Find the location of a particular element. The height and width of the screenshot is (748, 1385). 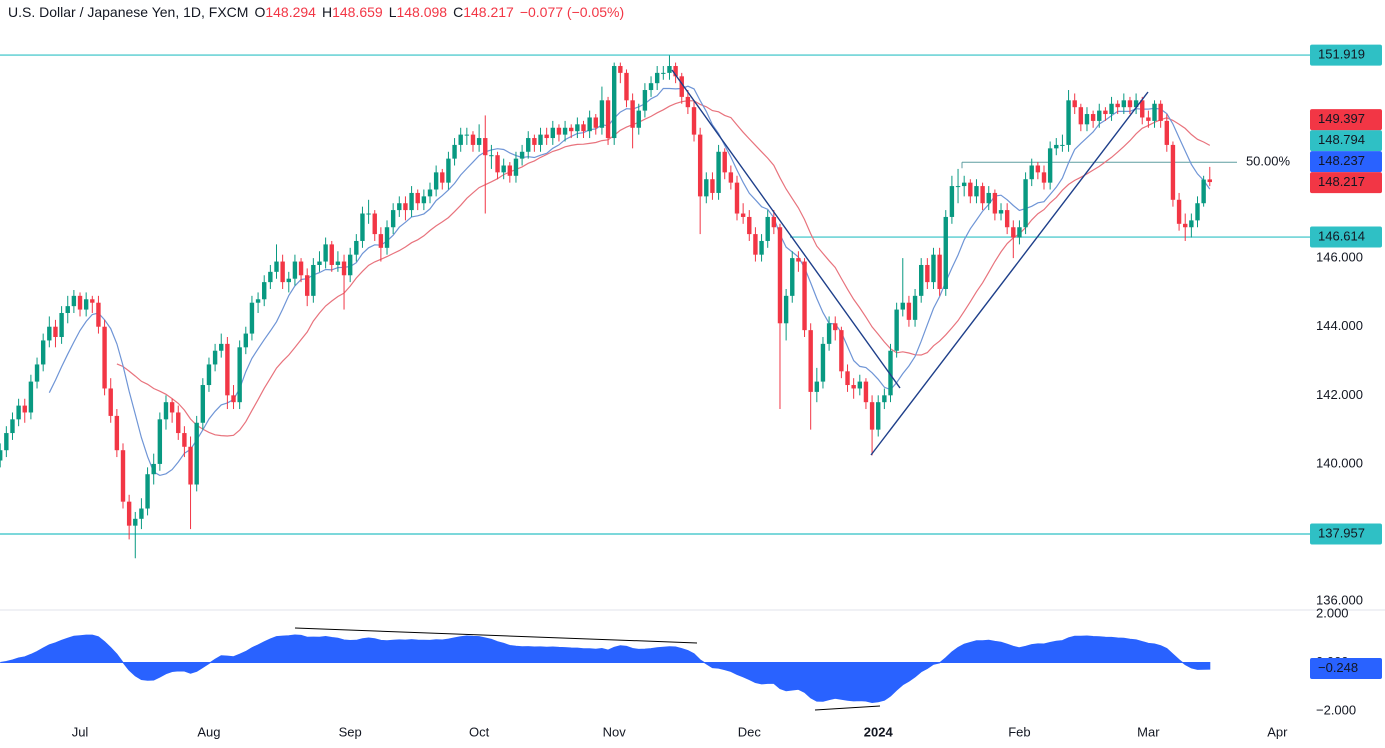

x-tick-label: Sep is located at coordinates (350, 731).